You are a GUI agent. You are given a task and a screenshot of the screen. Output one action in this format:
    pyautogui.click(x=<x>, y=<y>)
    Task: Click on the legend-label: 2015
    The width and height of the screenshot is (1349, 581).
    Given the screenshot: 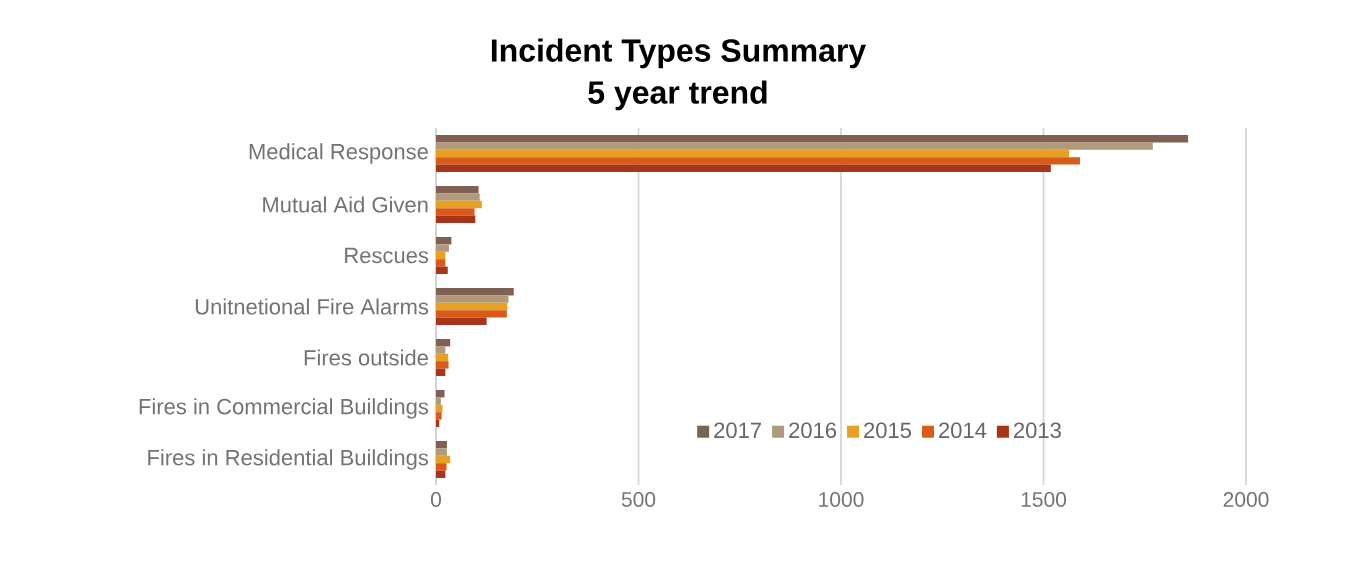 What is the action you would take?
    pyautogui.click(x=888, y=430)
    